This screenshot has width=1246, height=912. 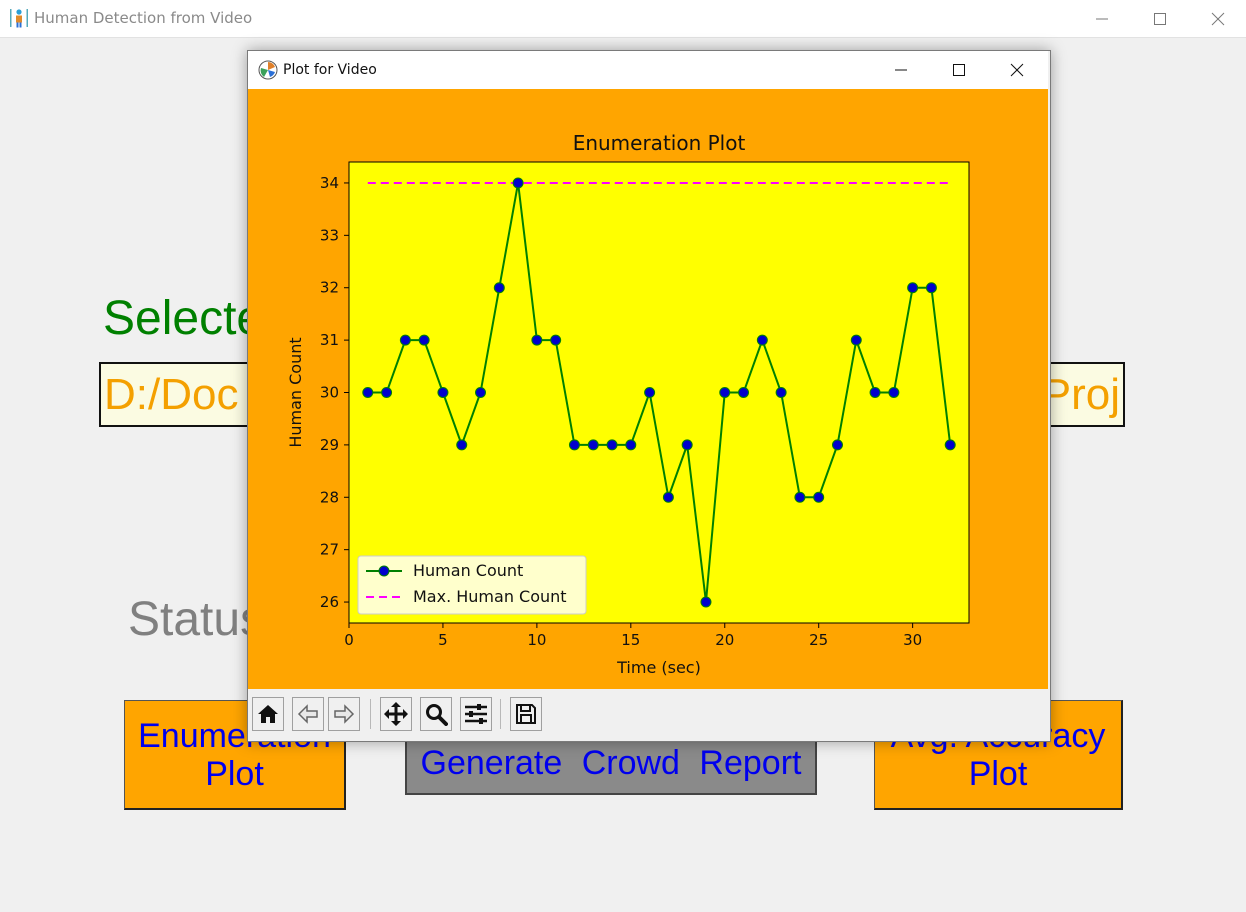 I want to click on y-tick-label: 30, so click(x=329, y=393).